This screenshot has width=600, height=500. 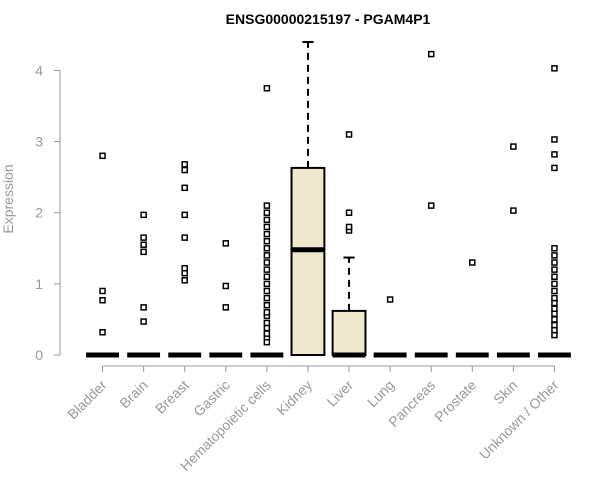 I want to click on chart-title: ENSG00000215197 - PGAM4P1, so click(x=328, y=19).